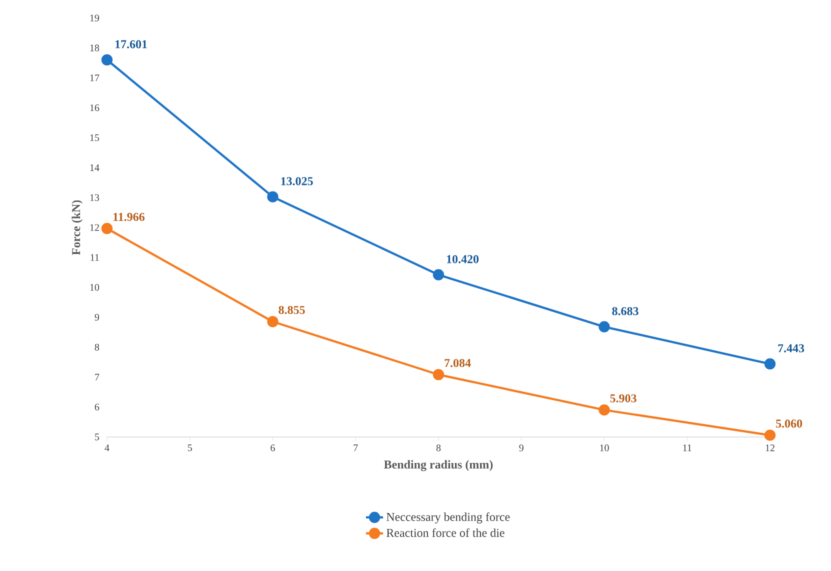  I want to click on data-label: 8.683, so click(625, 311).